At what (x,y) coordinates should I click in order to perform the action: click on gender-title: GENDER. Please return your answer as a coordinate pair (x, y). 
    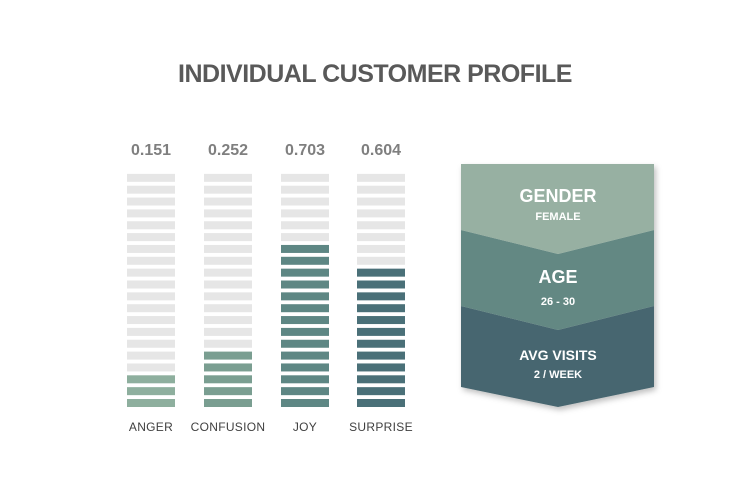
    Looking at the image, I should click on (557, 196).